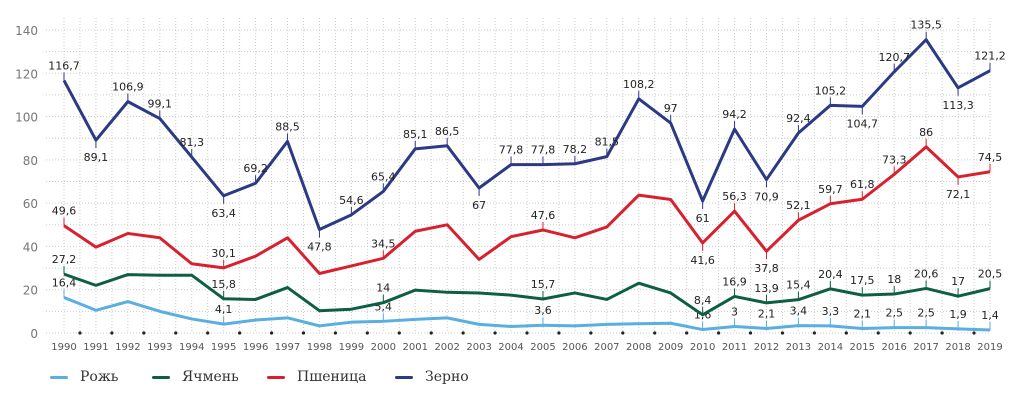  I want to click on x-tick-label: 1999, so click(351, 347).